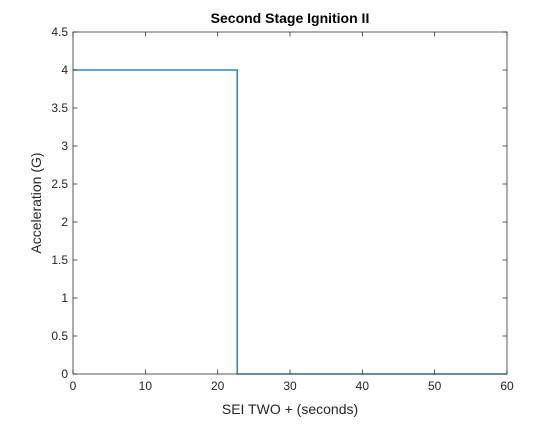 Image resolution: width=560 pixels, height=425 pixels. What do you see at coordinates (64, 298) in the screenshot?
I see `y-tick-label: 1` at bounding box center [64, 298].